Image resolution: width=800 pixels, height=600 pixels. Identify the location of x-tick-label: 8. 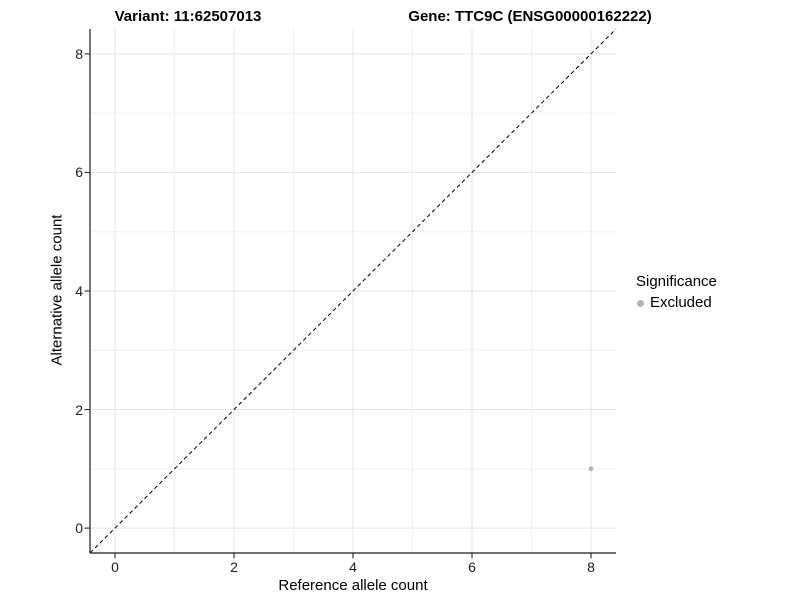
(591, 567).